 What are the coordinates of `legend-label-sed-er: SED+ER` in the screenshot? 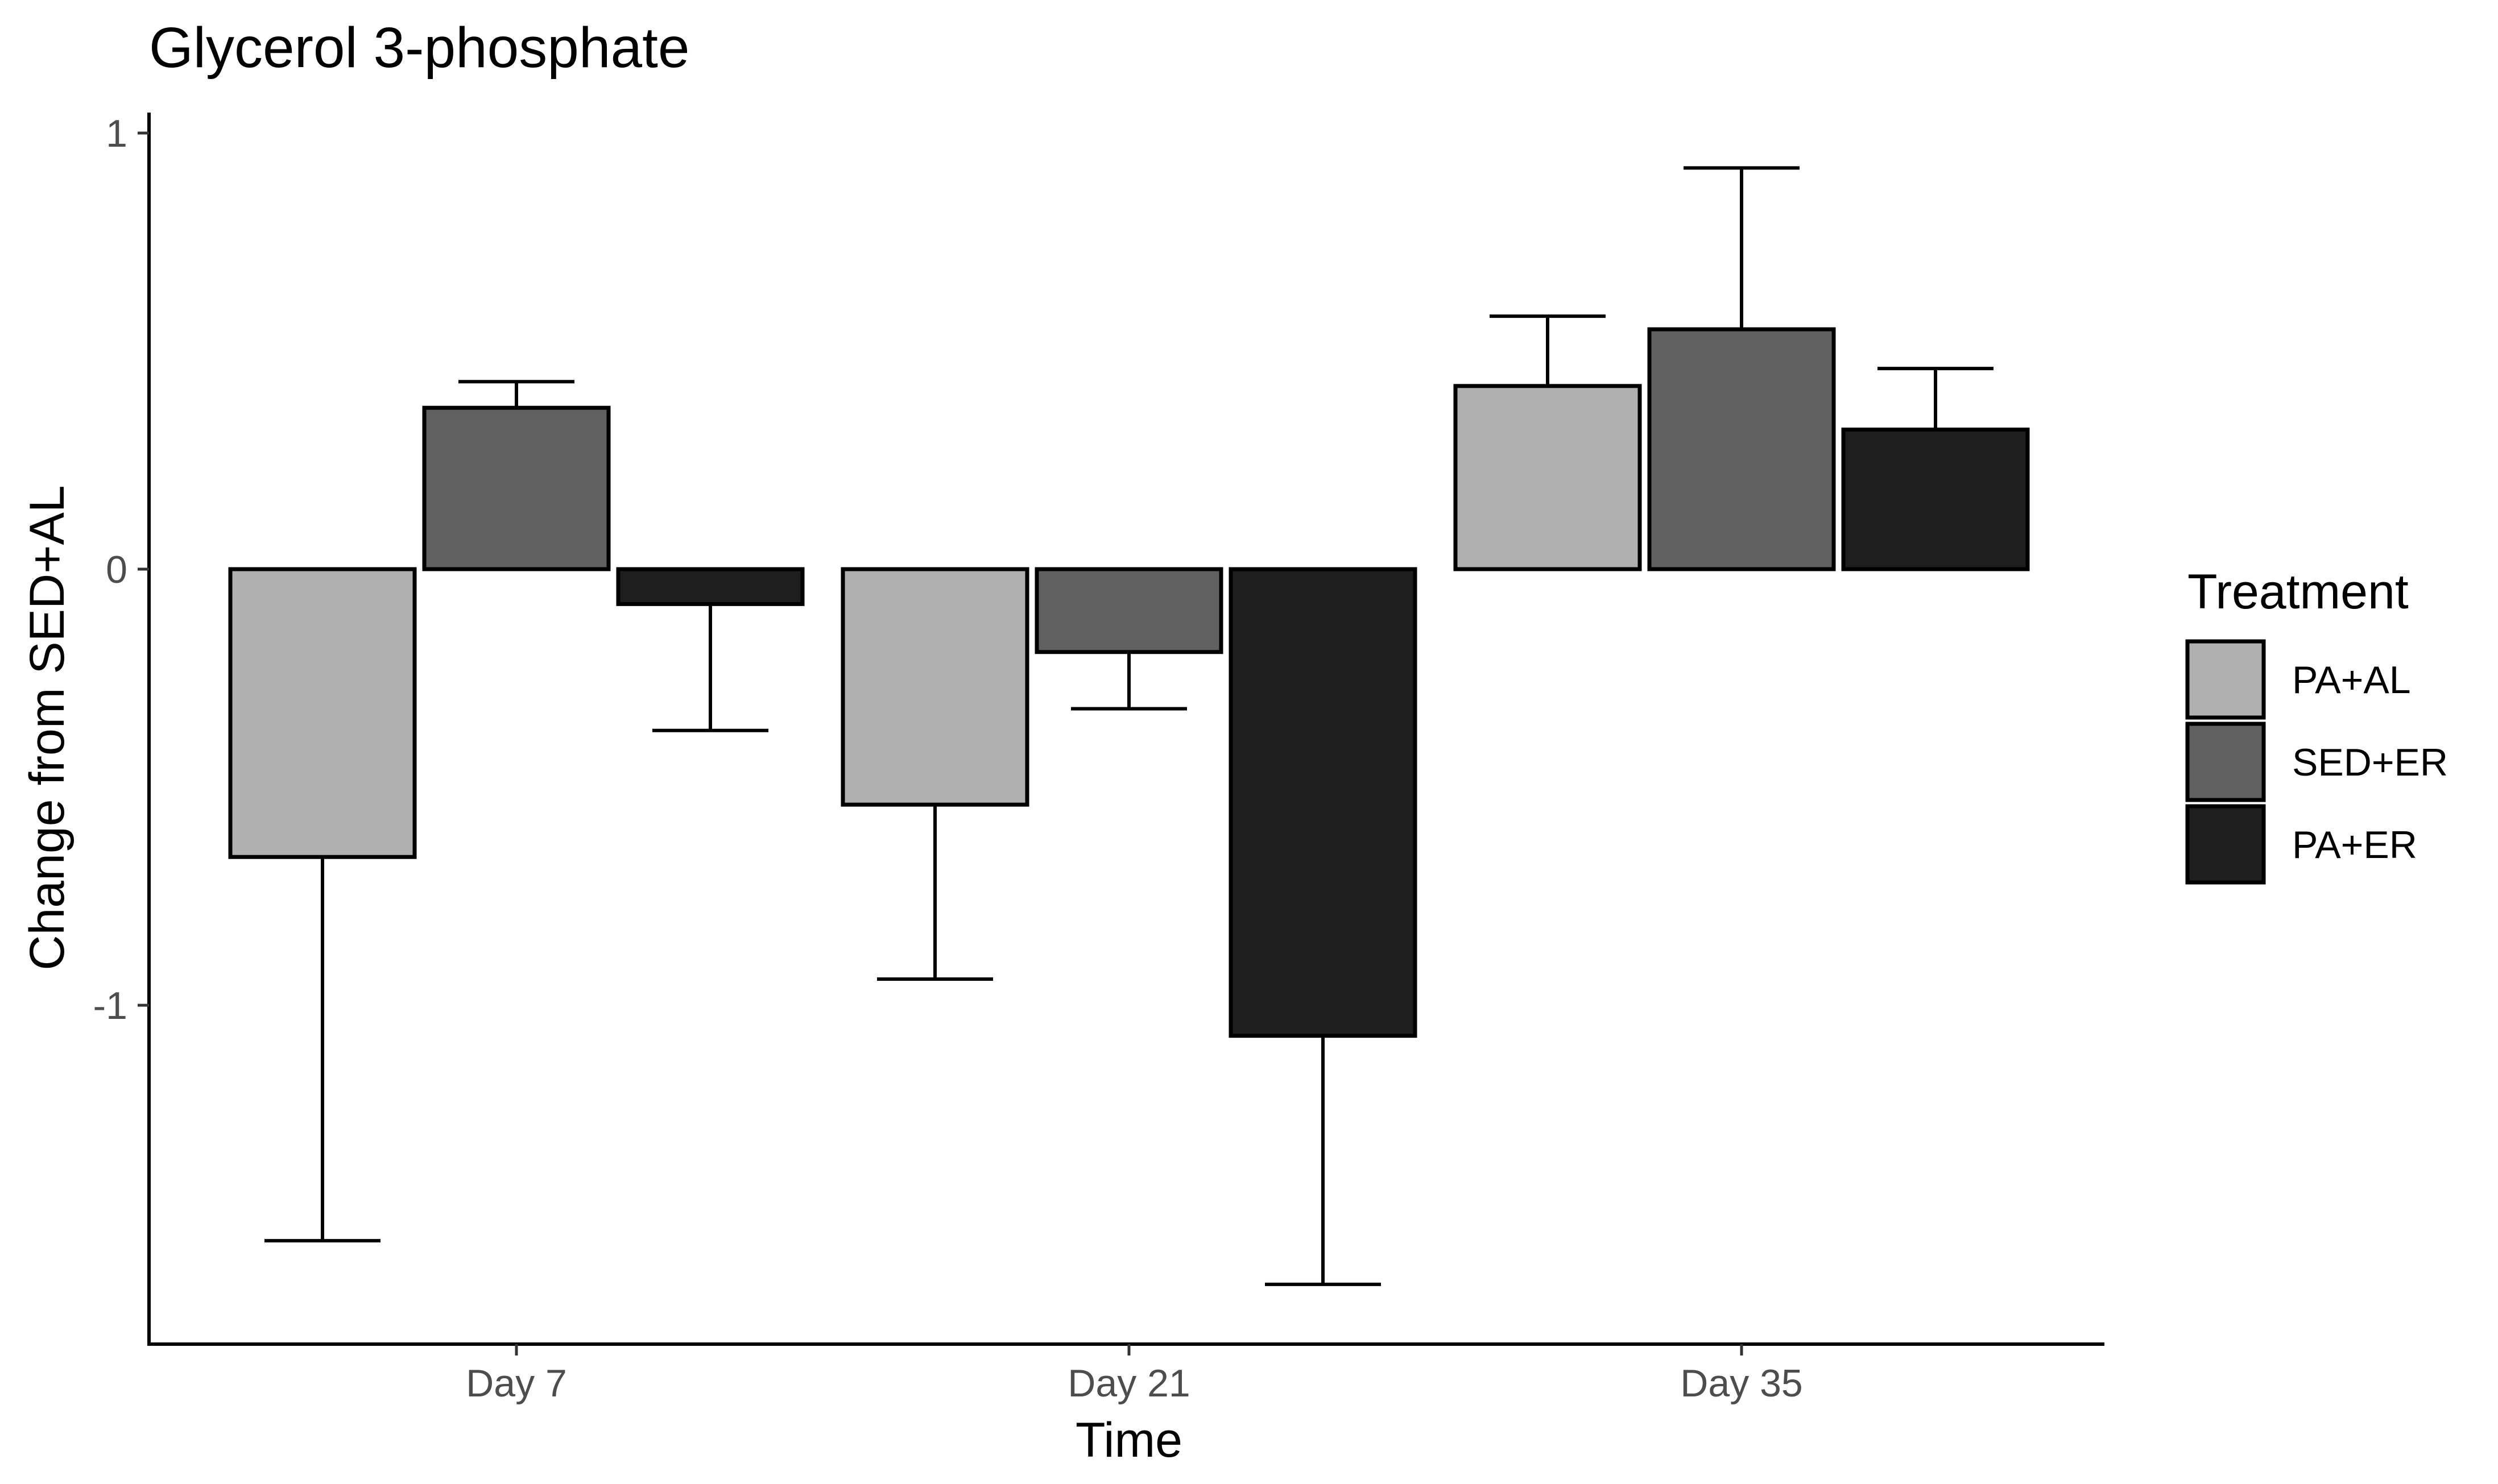 It's located at (2370, 762).